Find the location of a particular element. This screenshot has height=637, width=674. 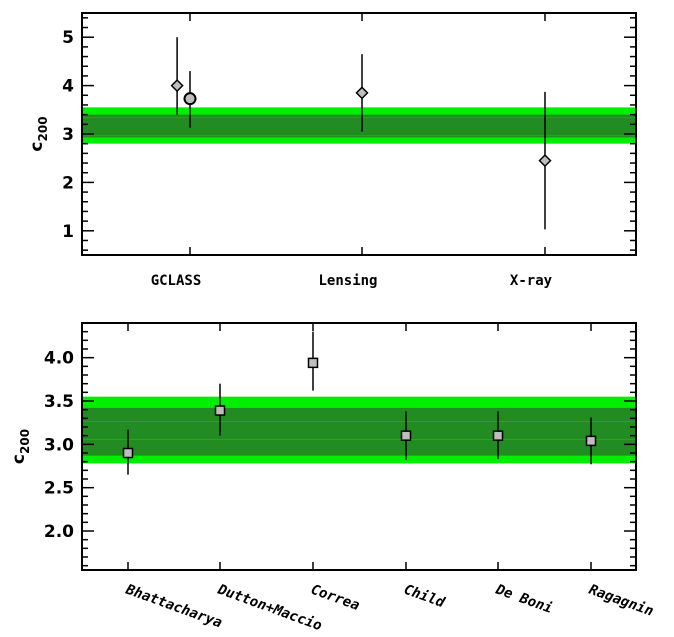

x-category-label: GCLASS is located at coordinates (176, 281).